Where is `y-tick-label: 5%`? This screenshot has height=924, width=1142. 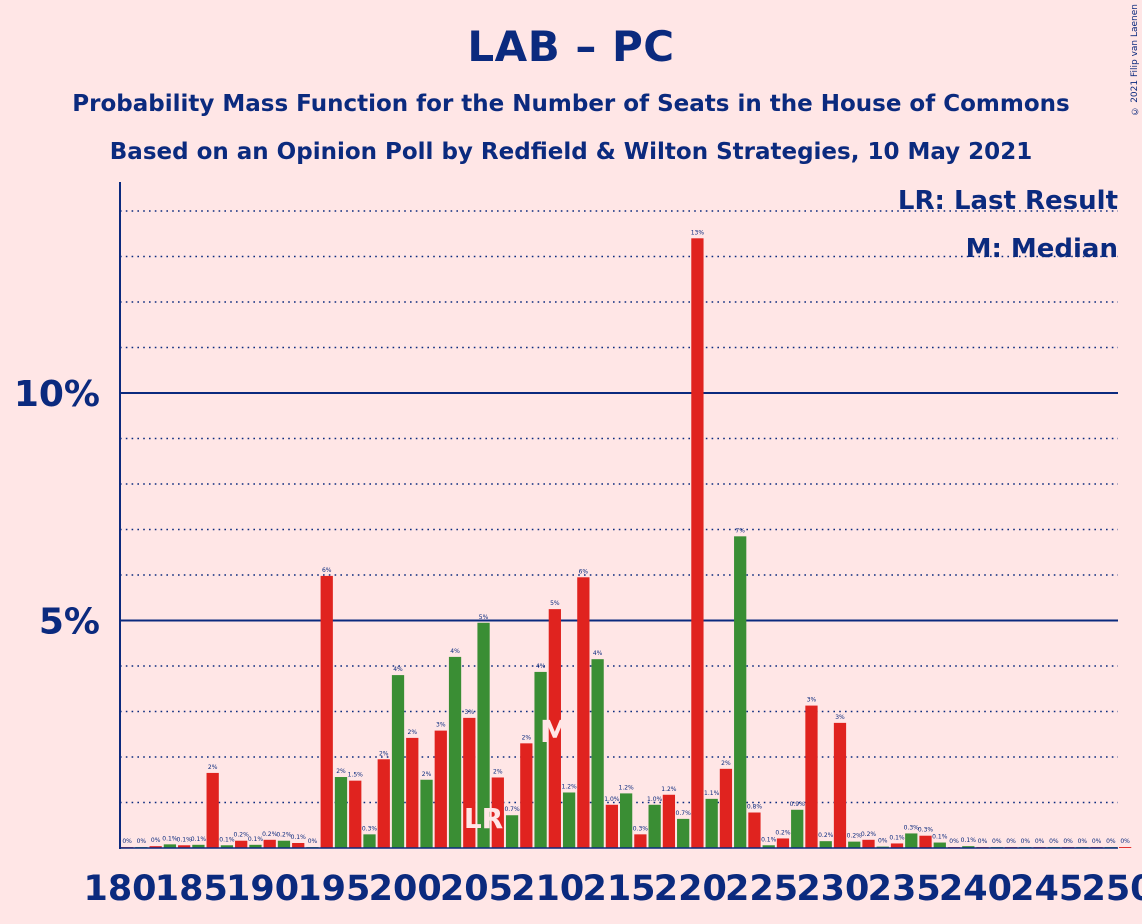 y-tick-label: 5% is located at coordinates (69, 622).